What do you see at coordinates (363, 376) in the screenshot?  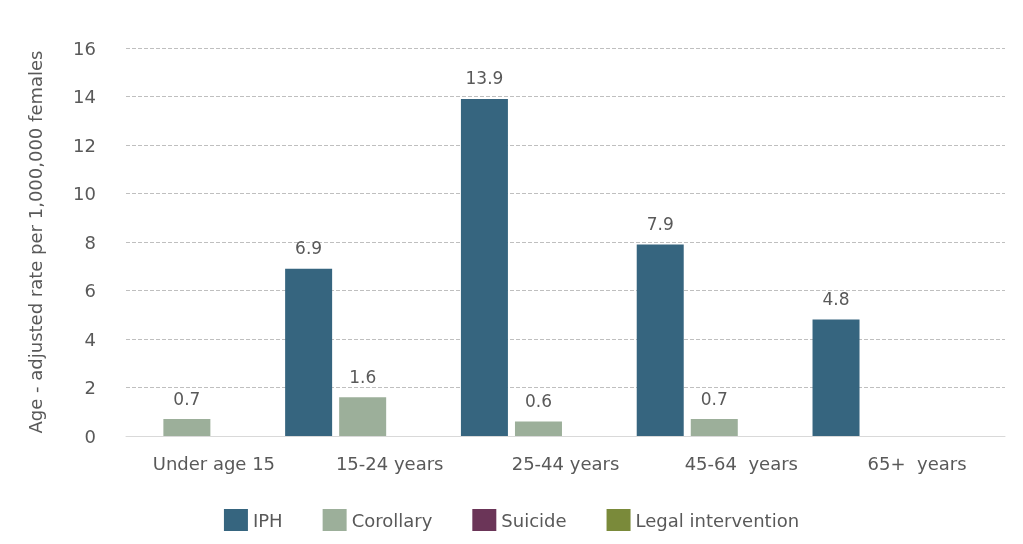 I see `data-label: 1.6` at bounding box center [363, 376].